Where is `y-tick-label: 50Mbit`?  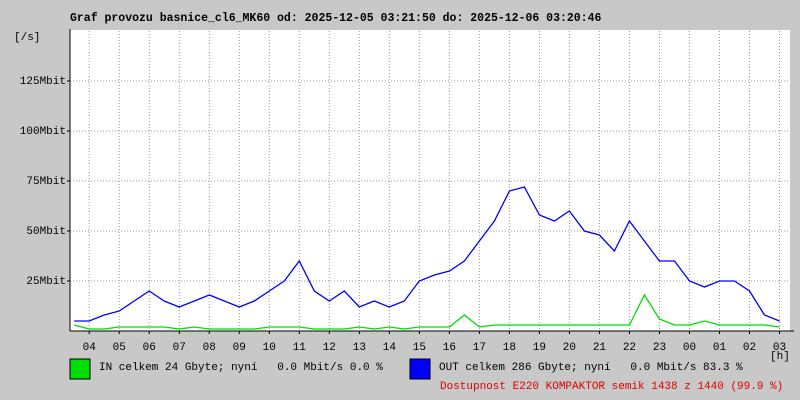 y-tick-label: 50Mbit is located at coordinates (46, 232).